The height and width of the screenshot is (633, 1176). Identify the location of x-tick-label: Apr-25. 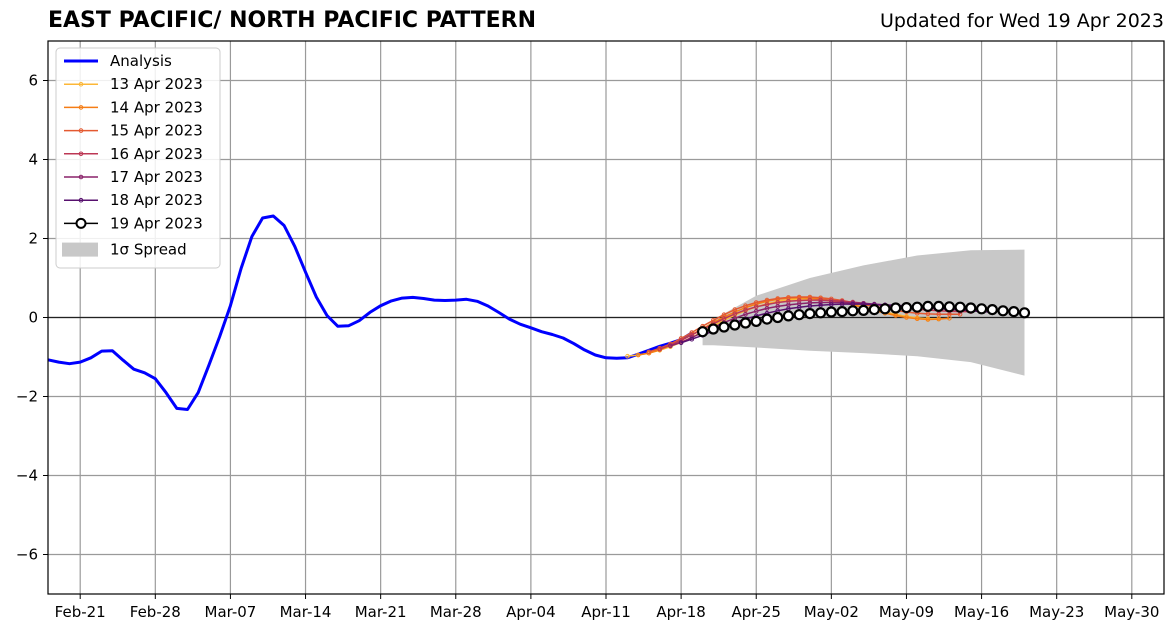
(756, 612).